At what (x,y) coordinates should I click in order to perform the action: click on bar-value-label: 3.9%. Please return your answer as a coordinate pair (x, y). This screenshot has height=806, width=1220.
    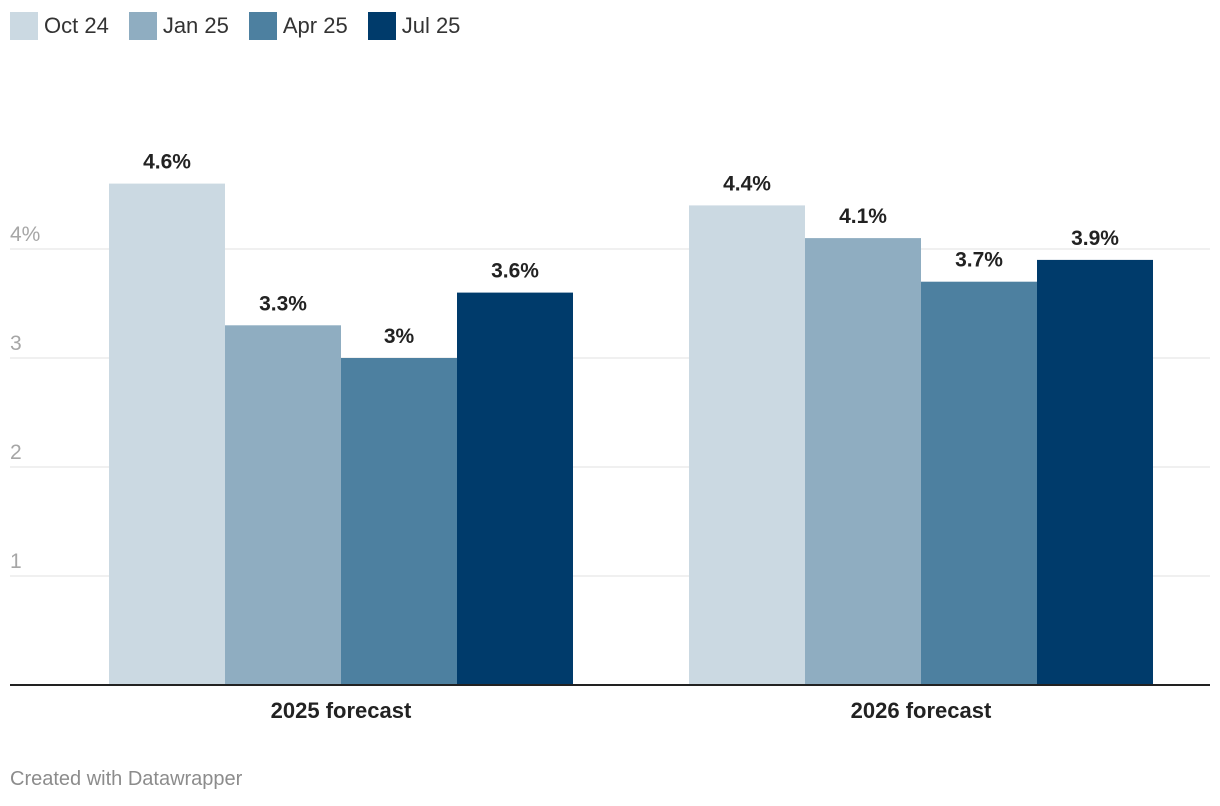
    Looking at the image, I should click on (1095, 238).